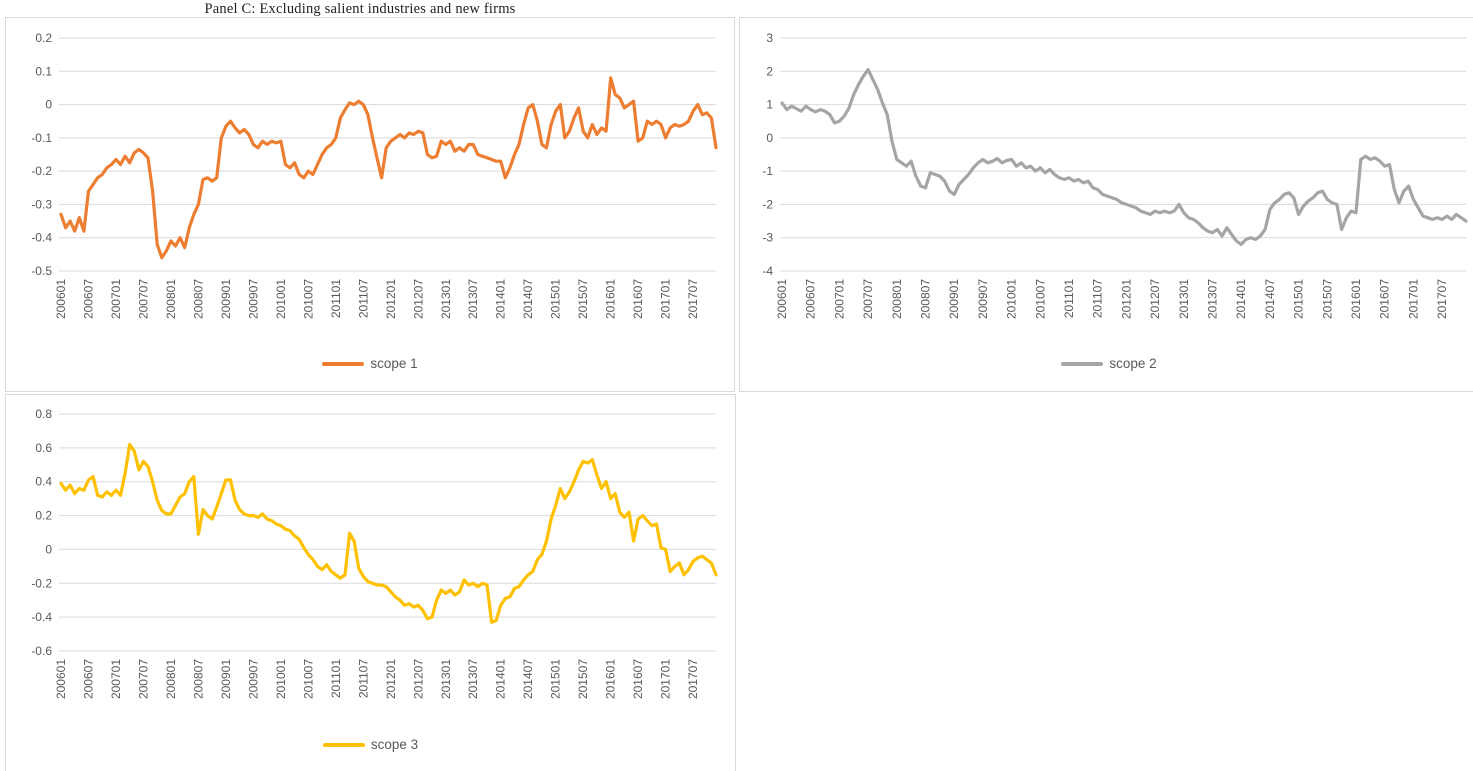 This screenshot has width=1473, height=771. Describe the element at coordinates (41, 204) in the screenshot. I see `y-axis-tick-label: -0.3` at that location.